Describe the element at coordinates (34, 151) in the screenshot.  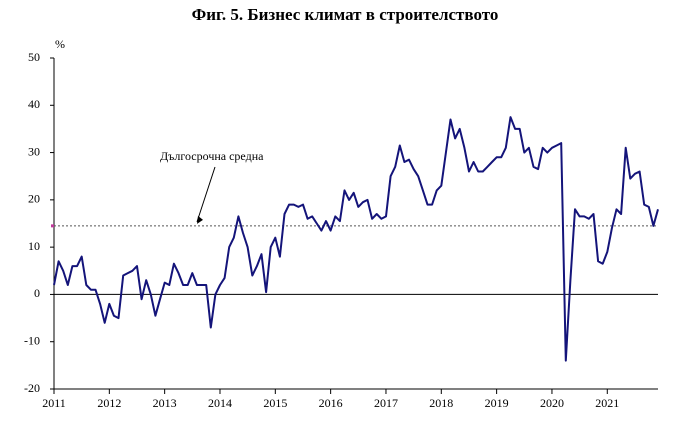
I see `y-tick-label: 30` at that location.